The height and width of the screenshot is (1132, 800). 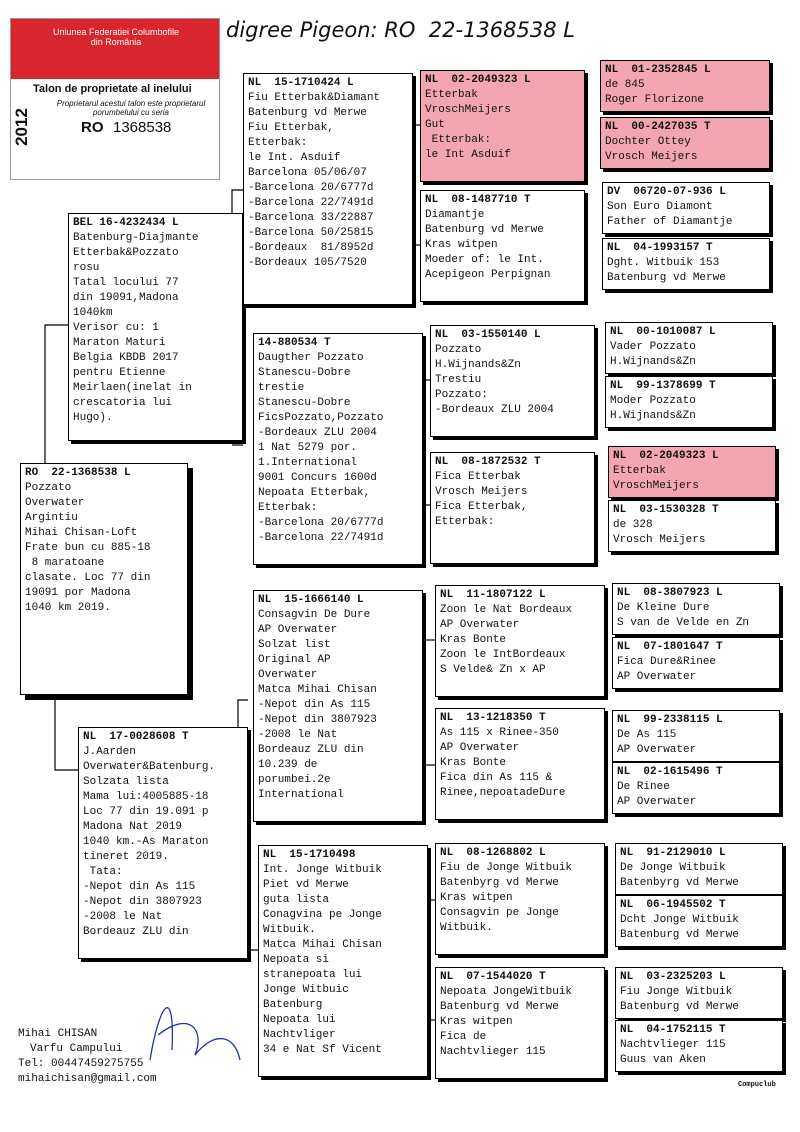 What do you see at coordinates (126, 358) in the screenshot?
I see `bird-note: Belgia KBDB 2017` at bounding box center [126, 358].